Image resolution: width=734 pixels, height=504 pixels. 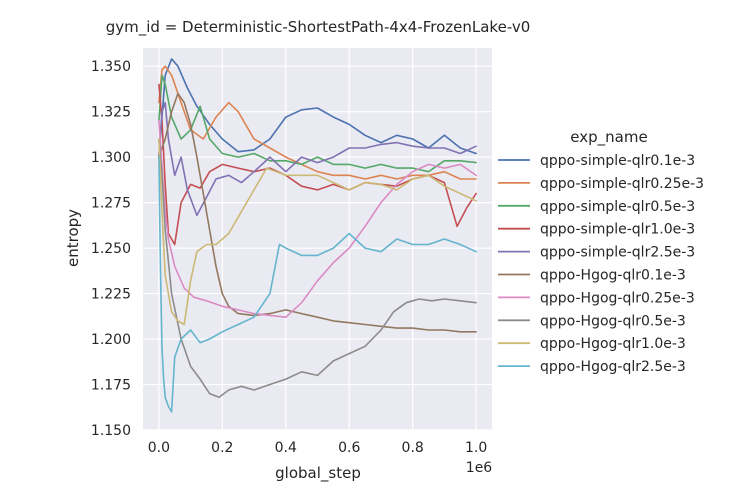 What do you see at coordinates (608, 137) in the screenshot?
I see `legend-title: exp_name` at bounding box center [608, 137].